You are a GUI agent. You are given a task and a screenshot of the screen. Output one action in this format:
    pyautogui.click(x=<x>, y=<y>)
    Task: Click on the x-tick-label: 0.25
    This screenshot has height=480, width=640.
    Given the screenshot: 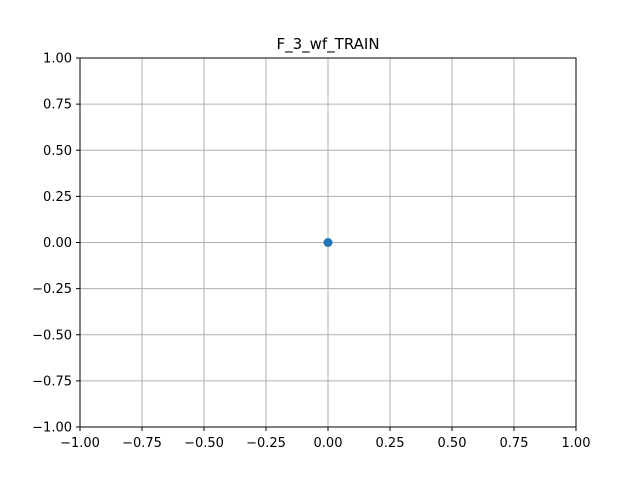 What is the action you would take?
    pyautogui.click(x=390, y=443)
    